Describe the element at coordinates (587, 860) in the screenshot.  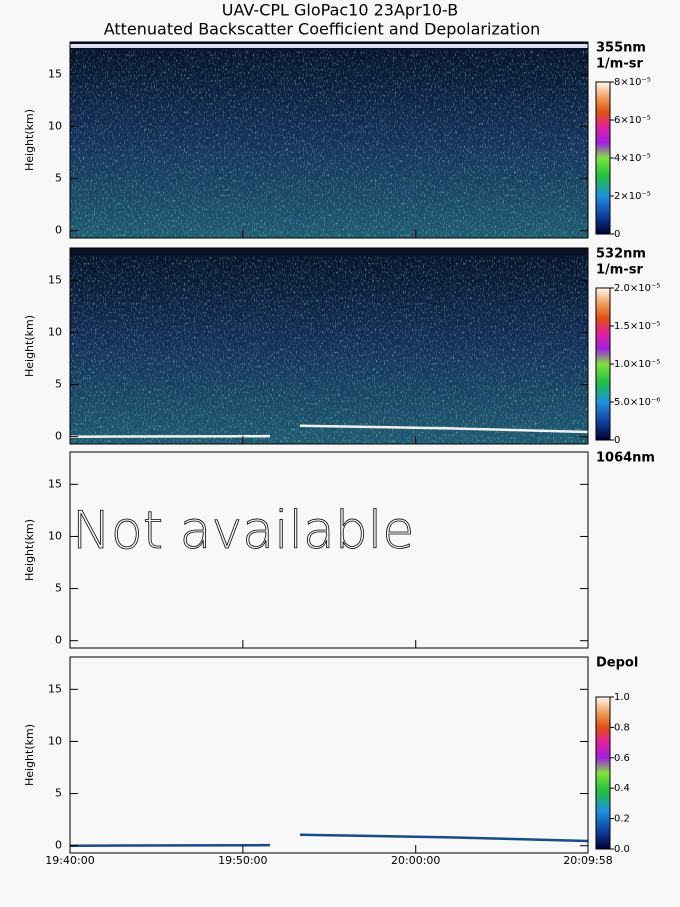
I see `x-tick-label: 20:09:58` at that location.